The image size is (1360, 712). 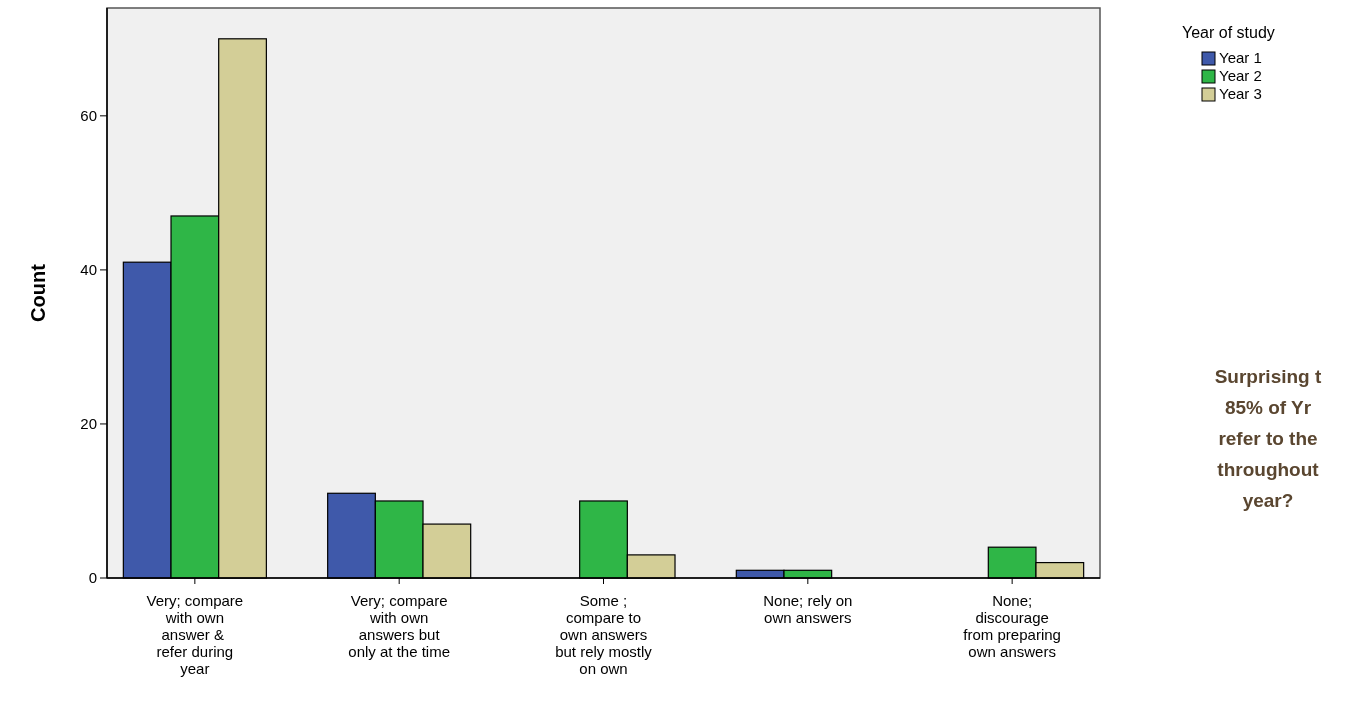 What do you see at coordinates (808, 609) in the screenshot?
I see `x-tick-label: None; rely on own answers` at bounding box center [808, 609].